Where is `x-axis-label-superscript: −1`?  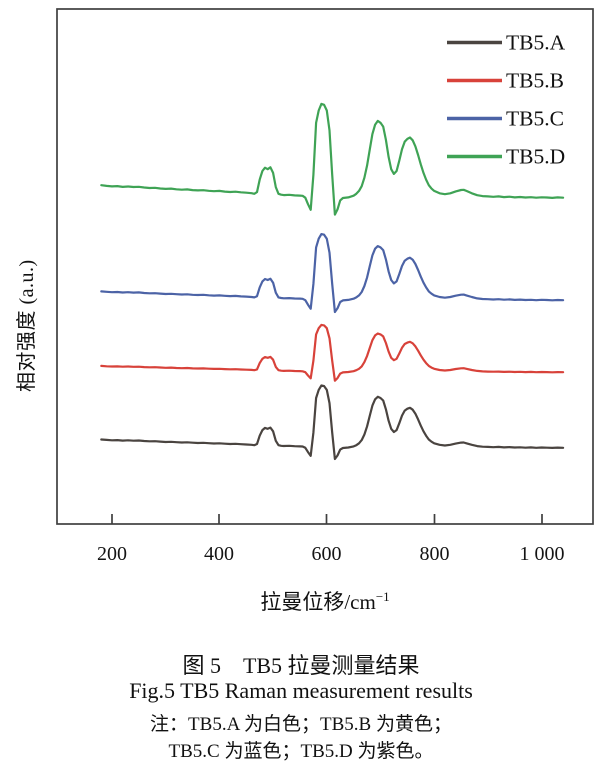
x-axis-label-superscript: −1 is located at coordinates (382, 596).